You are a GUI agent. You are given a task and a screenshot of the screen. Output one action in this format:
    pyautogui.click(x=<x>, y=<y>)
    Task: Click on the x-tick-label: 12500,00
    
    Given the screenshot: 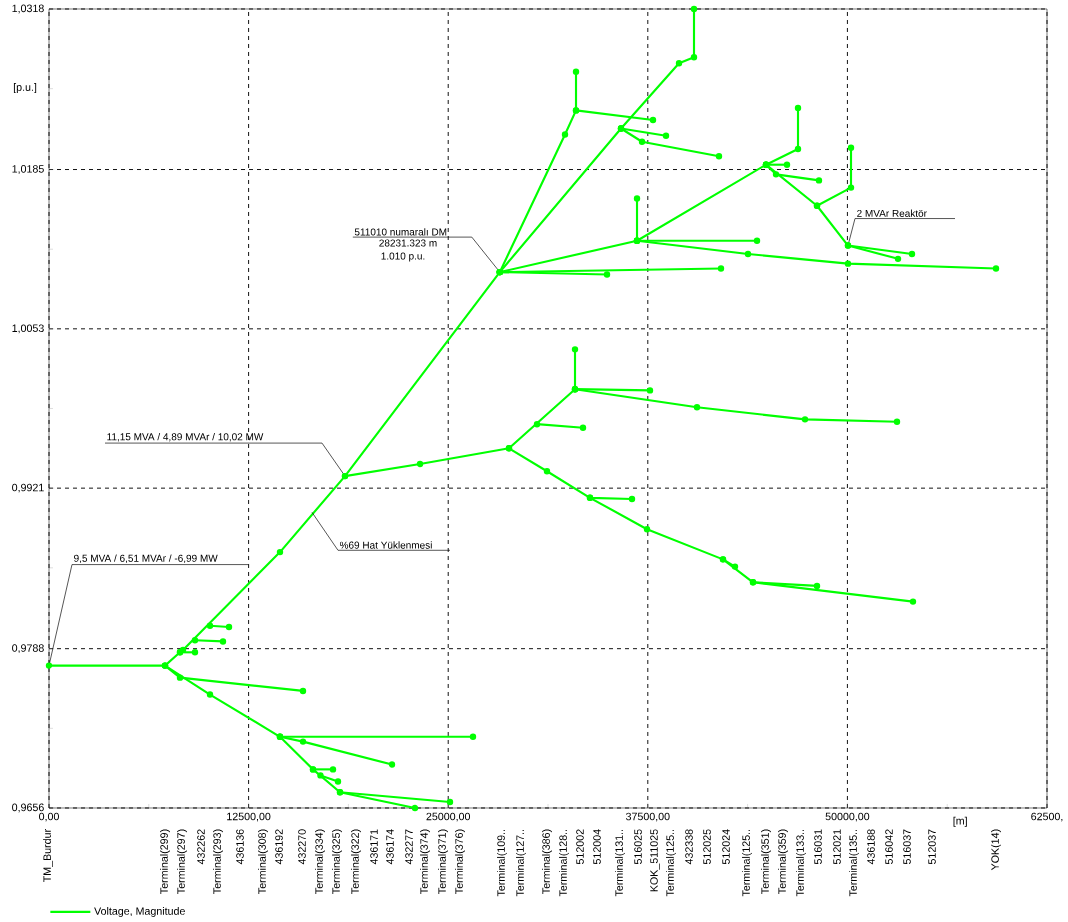 What is the action you would take?
    pyautogui.click(x=249, y=817)
    